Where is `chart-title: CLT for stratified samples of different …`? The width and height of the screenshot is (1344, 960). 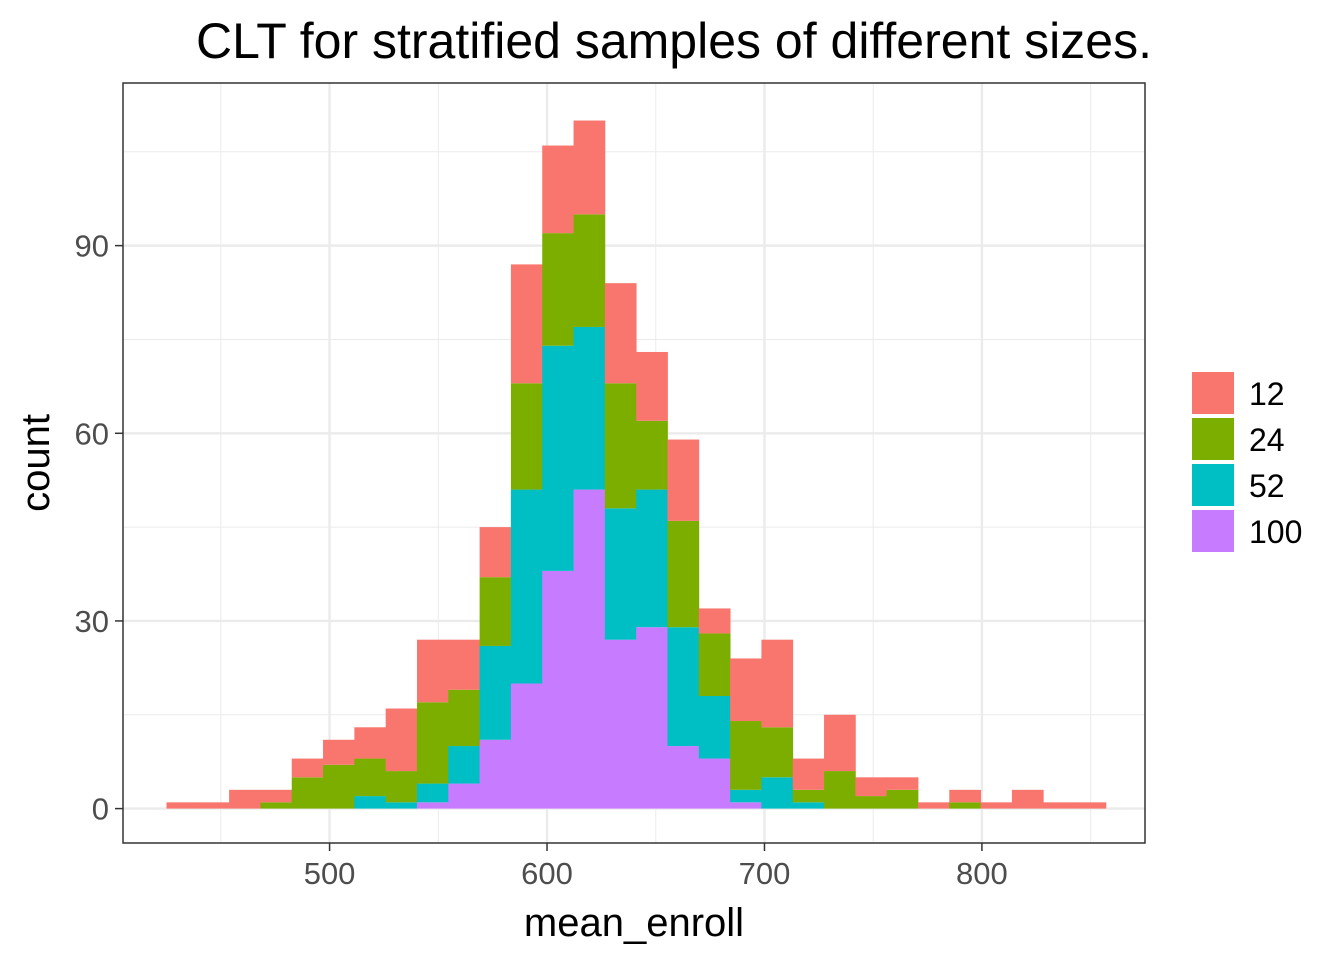
chart-title: CLT for stratified samples of different … is located at coordinates (674, 41).